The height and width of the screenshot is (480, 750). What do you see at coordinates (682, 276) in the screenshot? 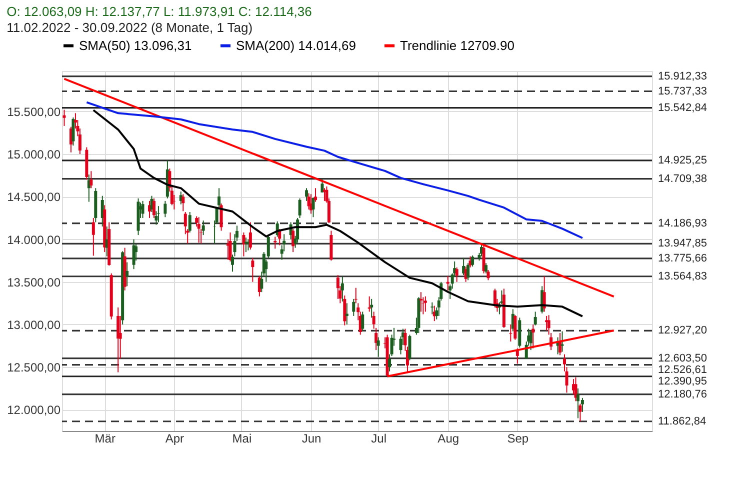
I see `ref-line-label: 13.564,83` at bounding box center [682, 276].